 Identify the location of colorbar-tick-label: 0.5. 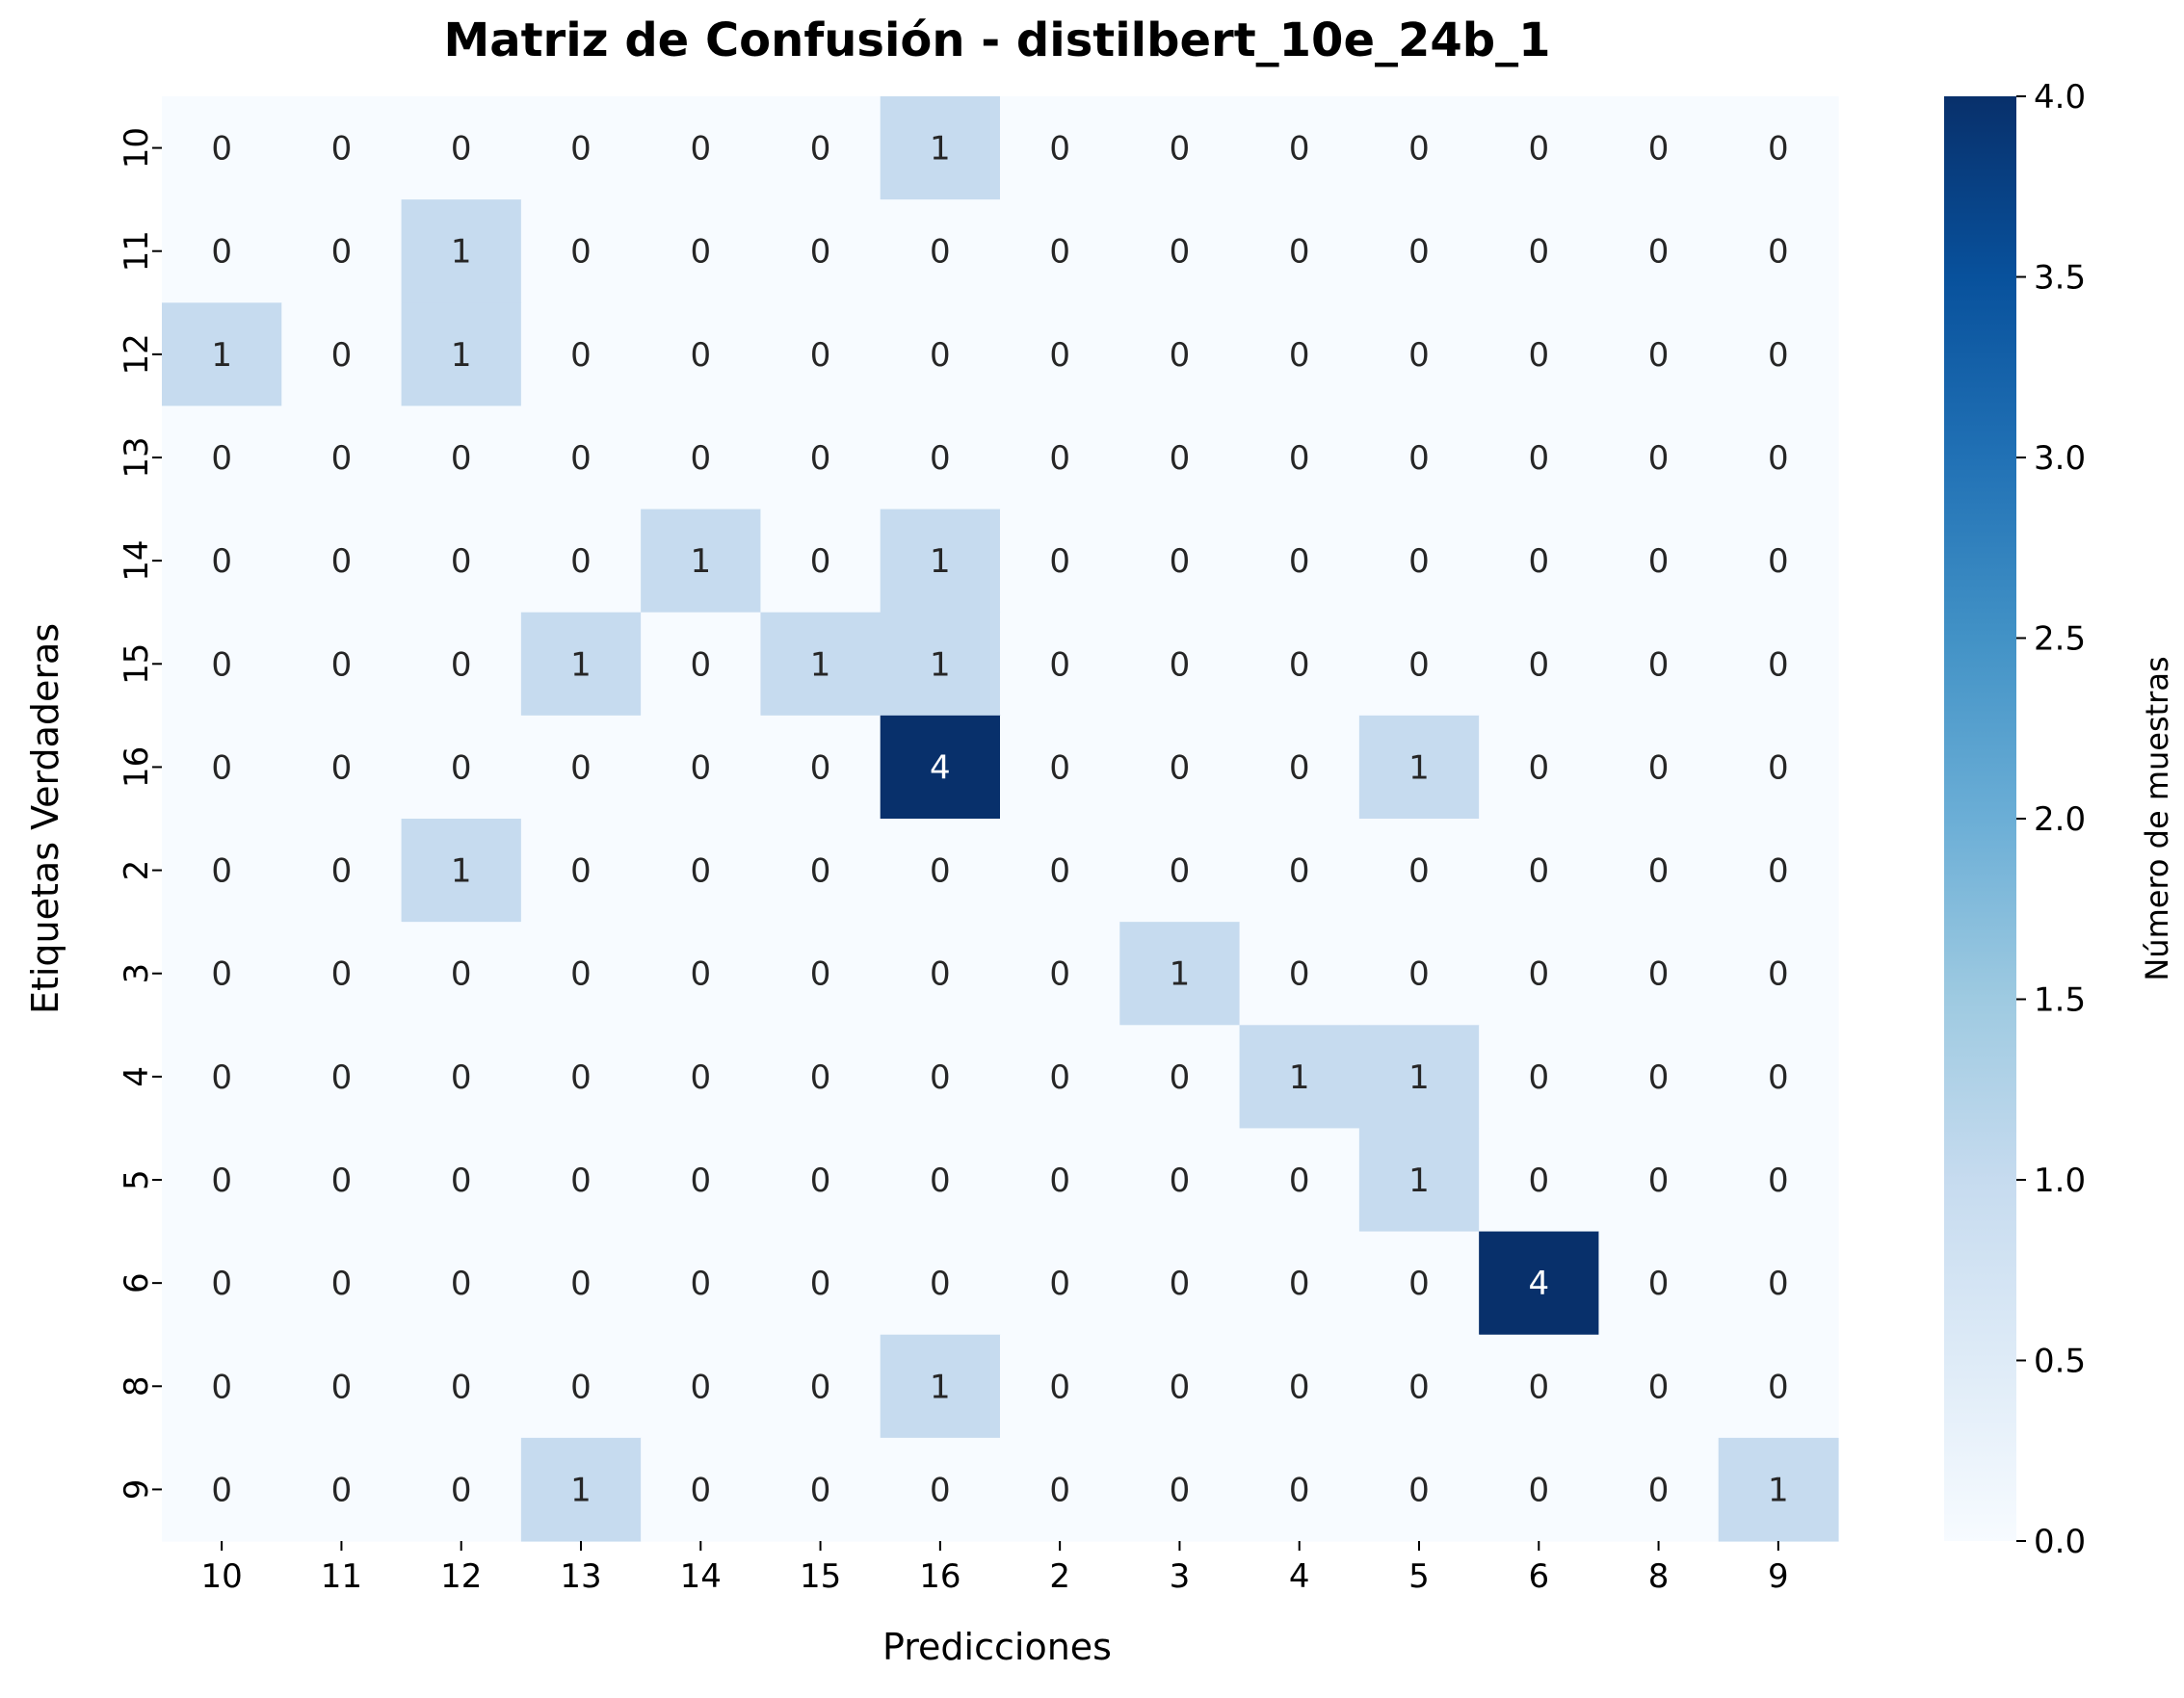
(2060, 1362).